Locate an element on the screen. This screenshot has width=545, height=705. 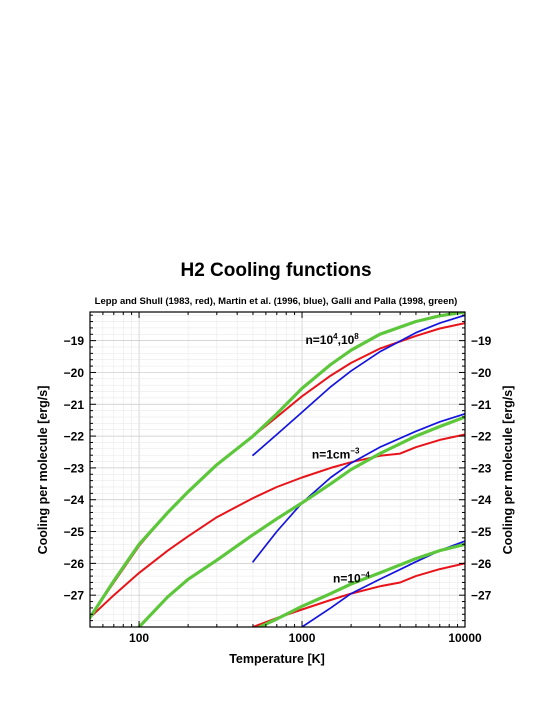
x-tick-label: 10000 is located at coordinates (465, 638).